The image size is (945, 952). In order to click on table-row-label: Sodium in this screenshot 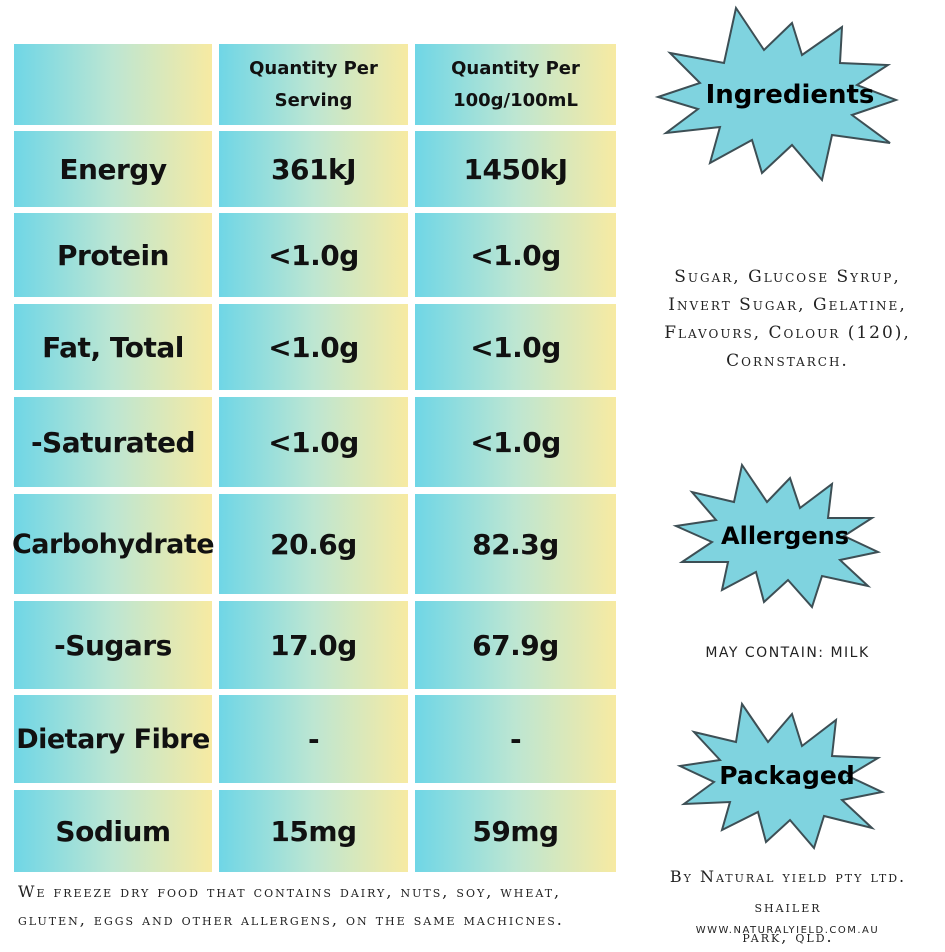, I will do `click(113, 831)`.